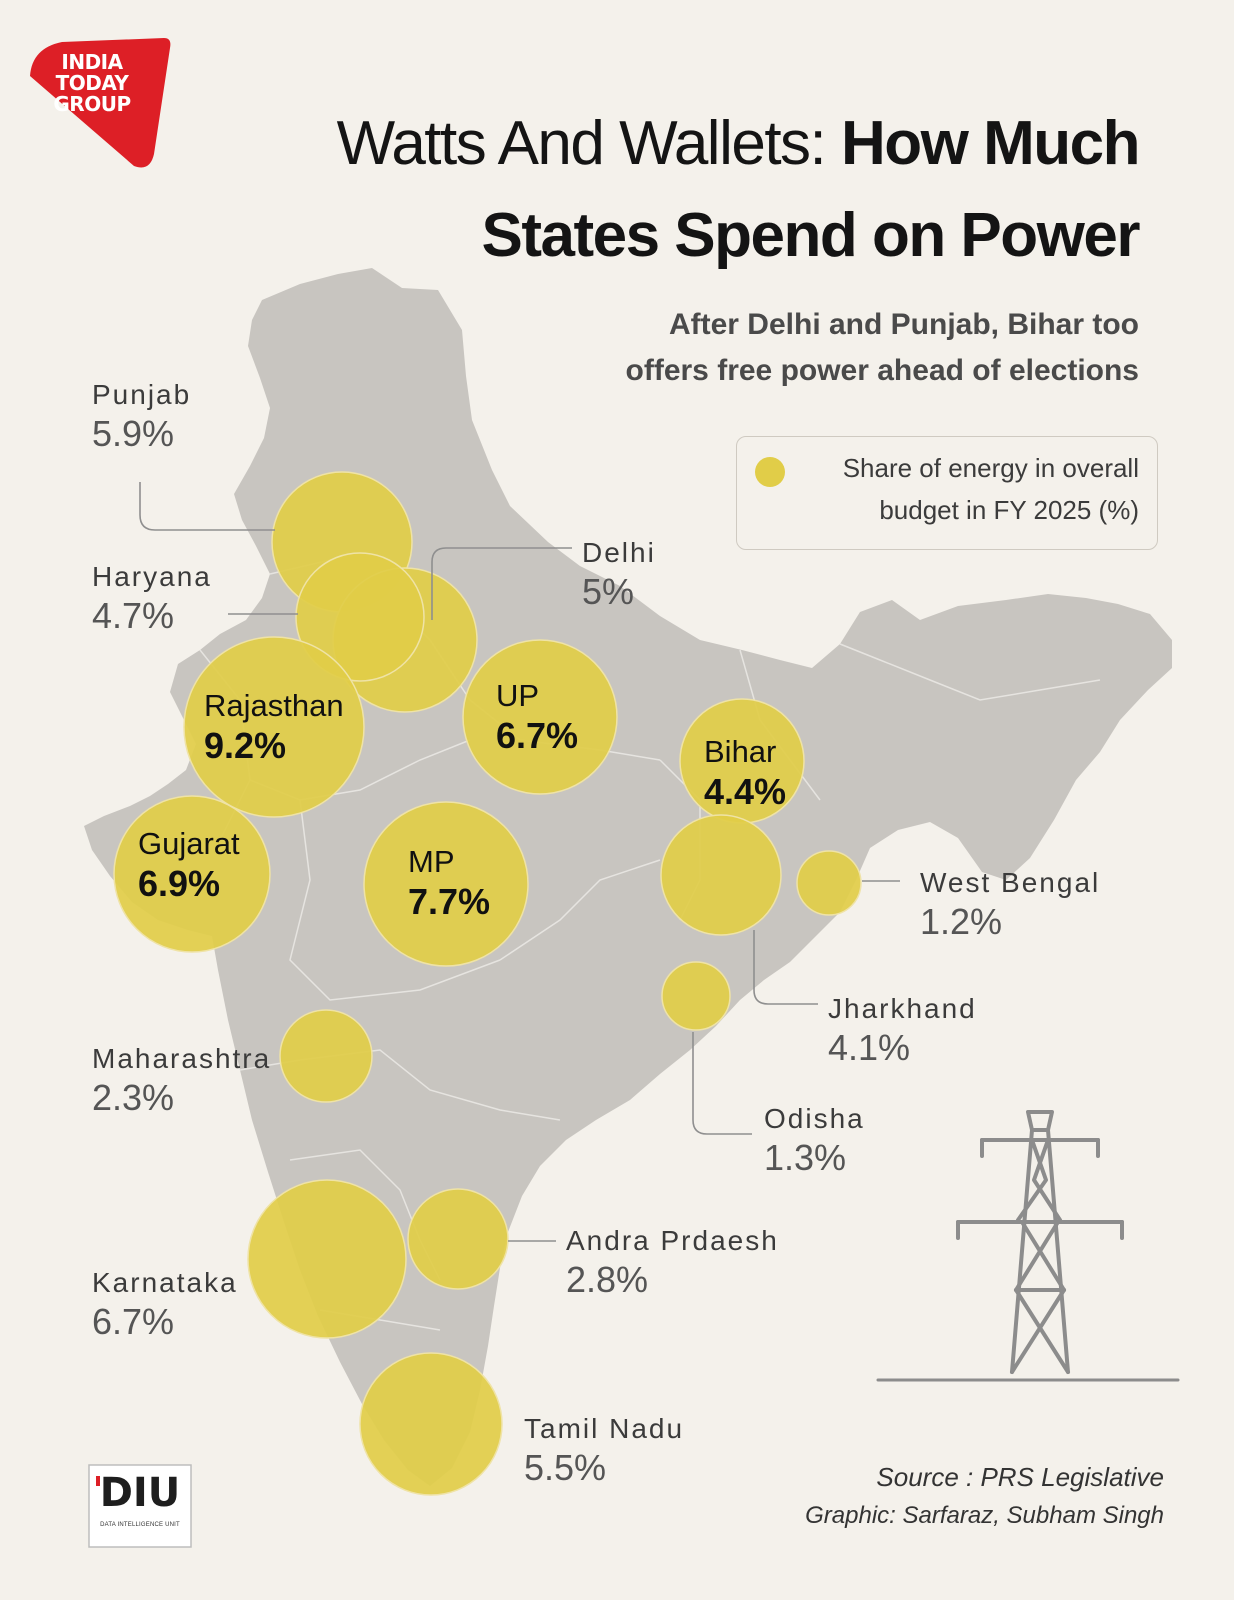 The height and width of the screenshot is (1600, 1234). What do you see at coordinates (449, 901) in the screenshot?
I see `state-value: 7.7%` at bounding box center [449, 901].